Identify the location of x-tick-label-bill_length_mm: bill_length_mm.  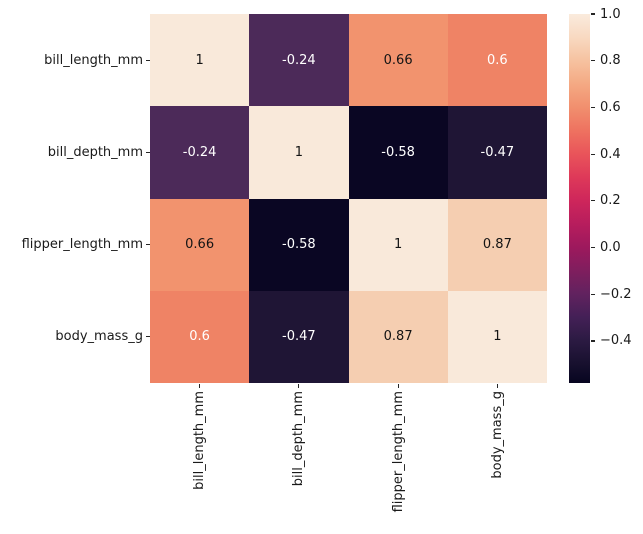
(200, 440).